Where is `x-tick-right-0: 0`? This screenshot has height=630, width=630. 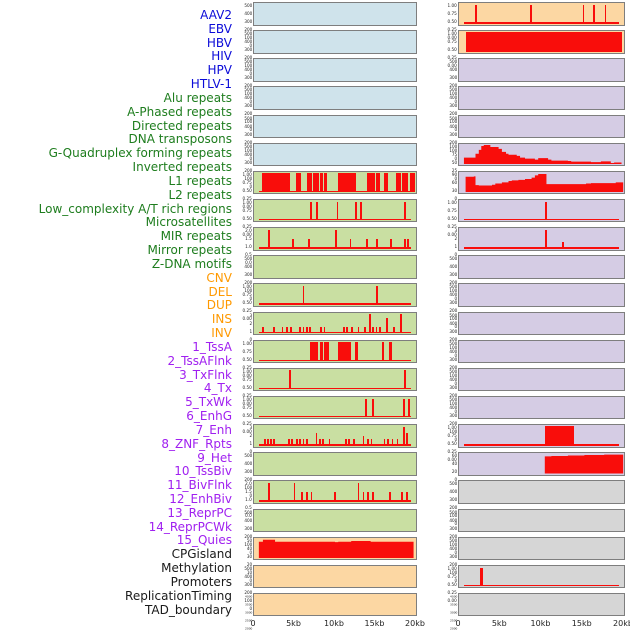
x-tick-right-0: 0 is located at coordinates (458, 623).